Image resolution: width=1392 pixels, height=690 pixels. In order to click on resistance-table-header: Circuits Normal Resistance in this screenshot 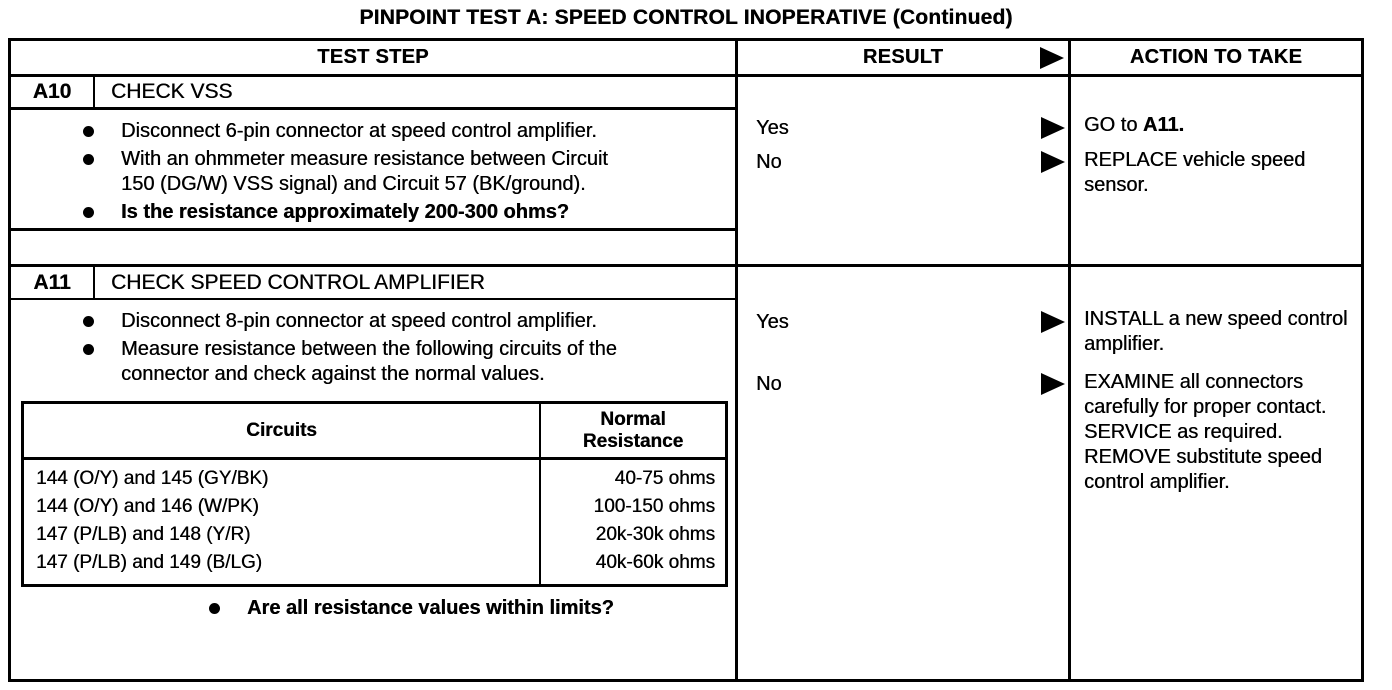, I will do `click(374, 432)`.